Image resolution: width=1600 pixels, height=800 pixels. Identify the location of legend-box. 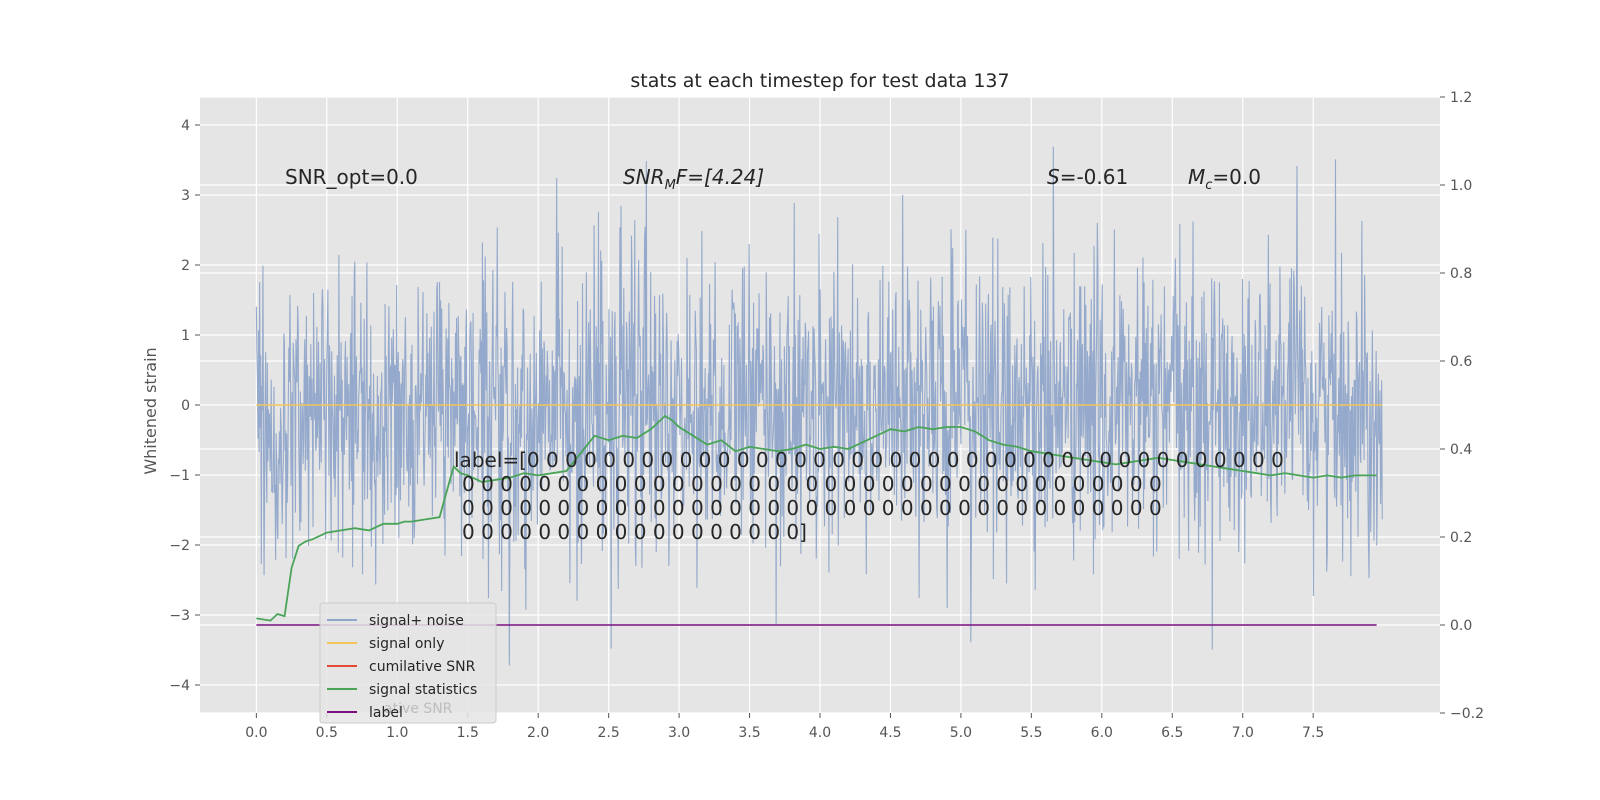
(408, 663).